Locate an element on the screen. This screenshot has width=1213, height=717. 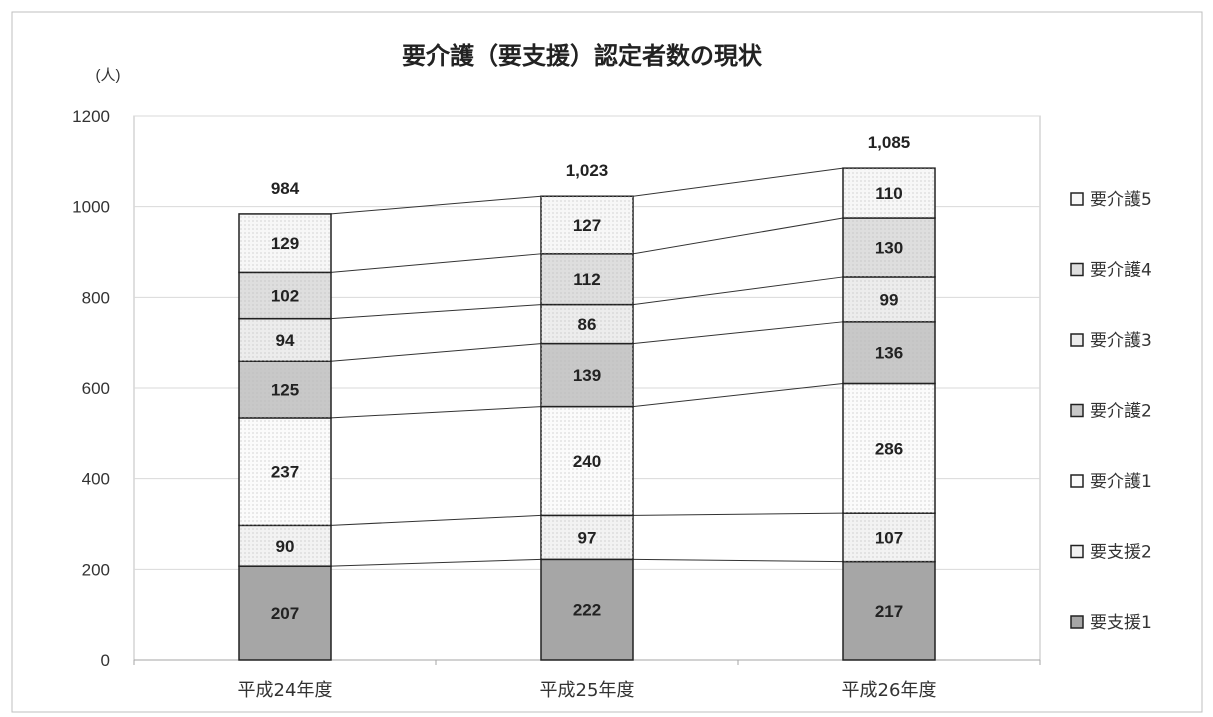
segment-value-label: 130 is located at coordinates (889, 247).